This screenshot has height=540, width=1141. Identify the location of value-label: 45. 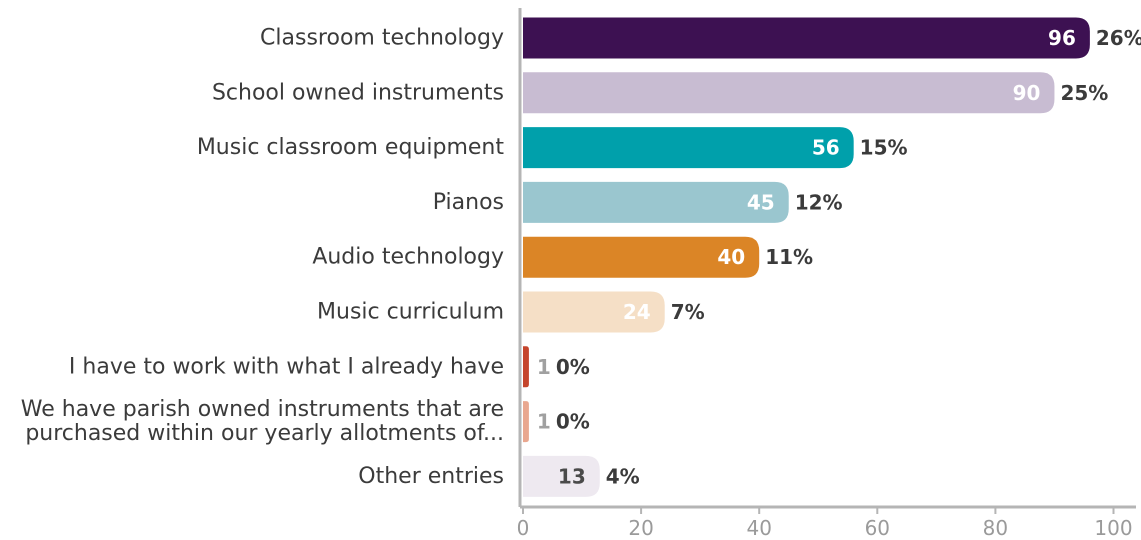
(761, 202).